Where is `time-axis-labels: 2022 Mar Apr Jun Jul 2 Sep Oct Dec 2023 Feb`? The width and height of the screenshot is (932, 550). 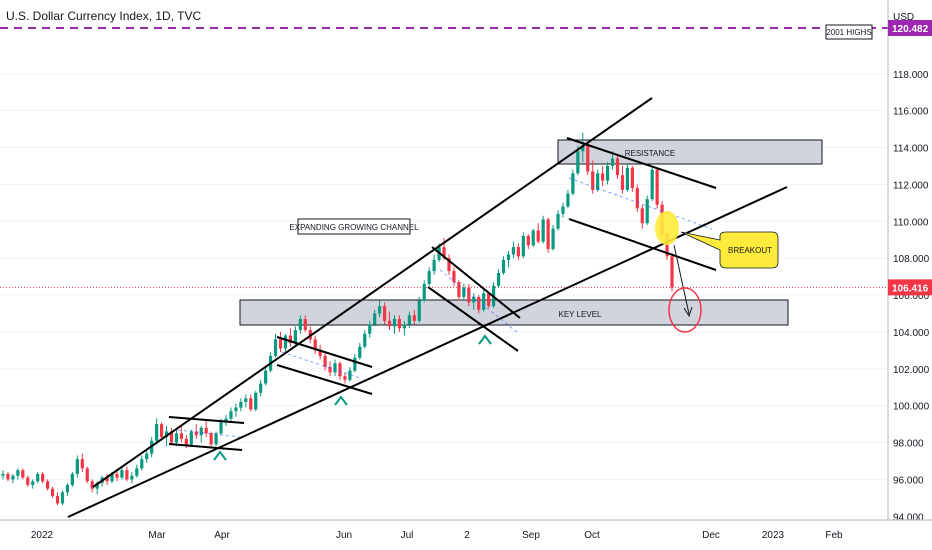 time-axis-labels: 2022 Mar Apr Jun Jul 2 Sep Oct Dec 2023 Feb is located at coordinates (437, 535).